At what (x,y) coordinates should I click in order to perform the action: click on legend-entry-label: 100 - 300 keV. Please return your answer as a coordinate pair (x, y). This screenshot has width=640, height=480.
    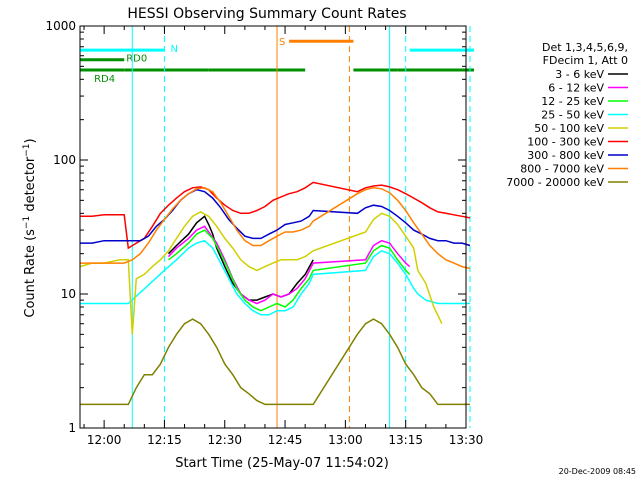
    Looking at the image, I should click on (565, 142).